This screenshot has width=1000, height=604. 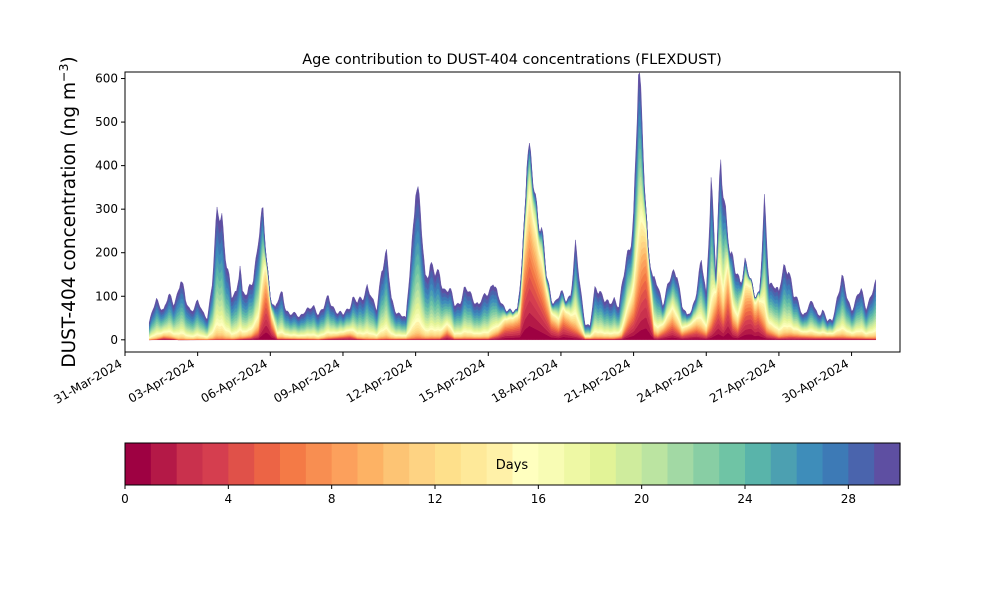 What do you see at coordinates (125, 499) in the screenshot?
I see `colorbar-tick-label: 0` at bounding box center [125, 499].